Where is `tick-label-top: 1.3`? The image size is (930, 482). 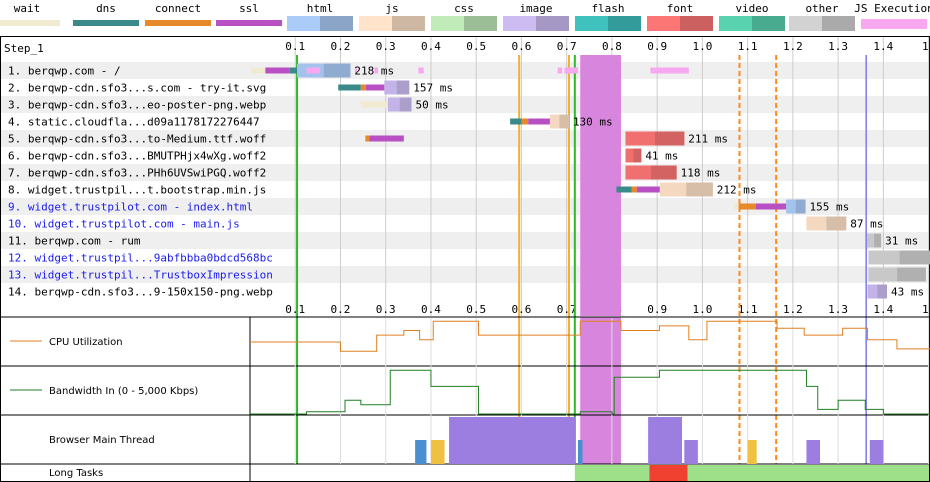 tick-label-top: 1.3 is located at coordinates (838, 46).